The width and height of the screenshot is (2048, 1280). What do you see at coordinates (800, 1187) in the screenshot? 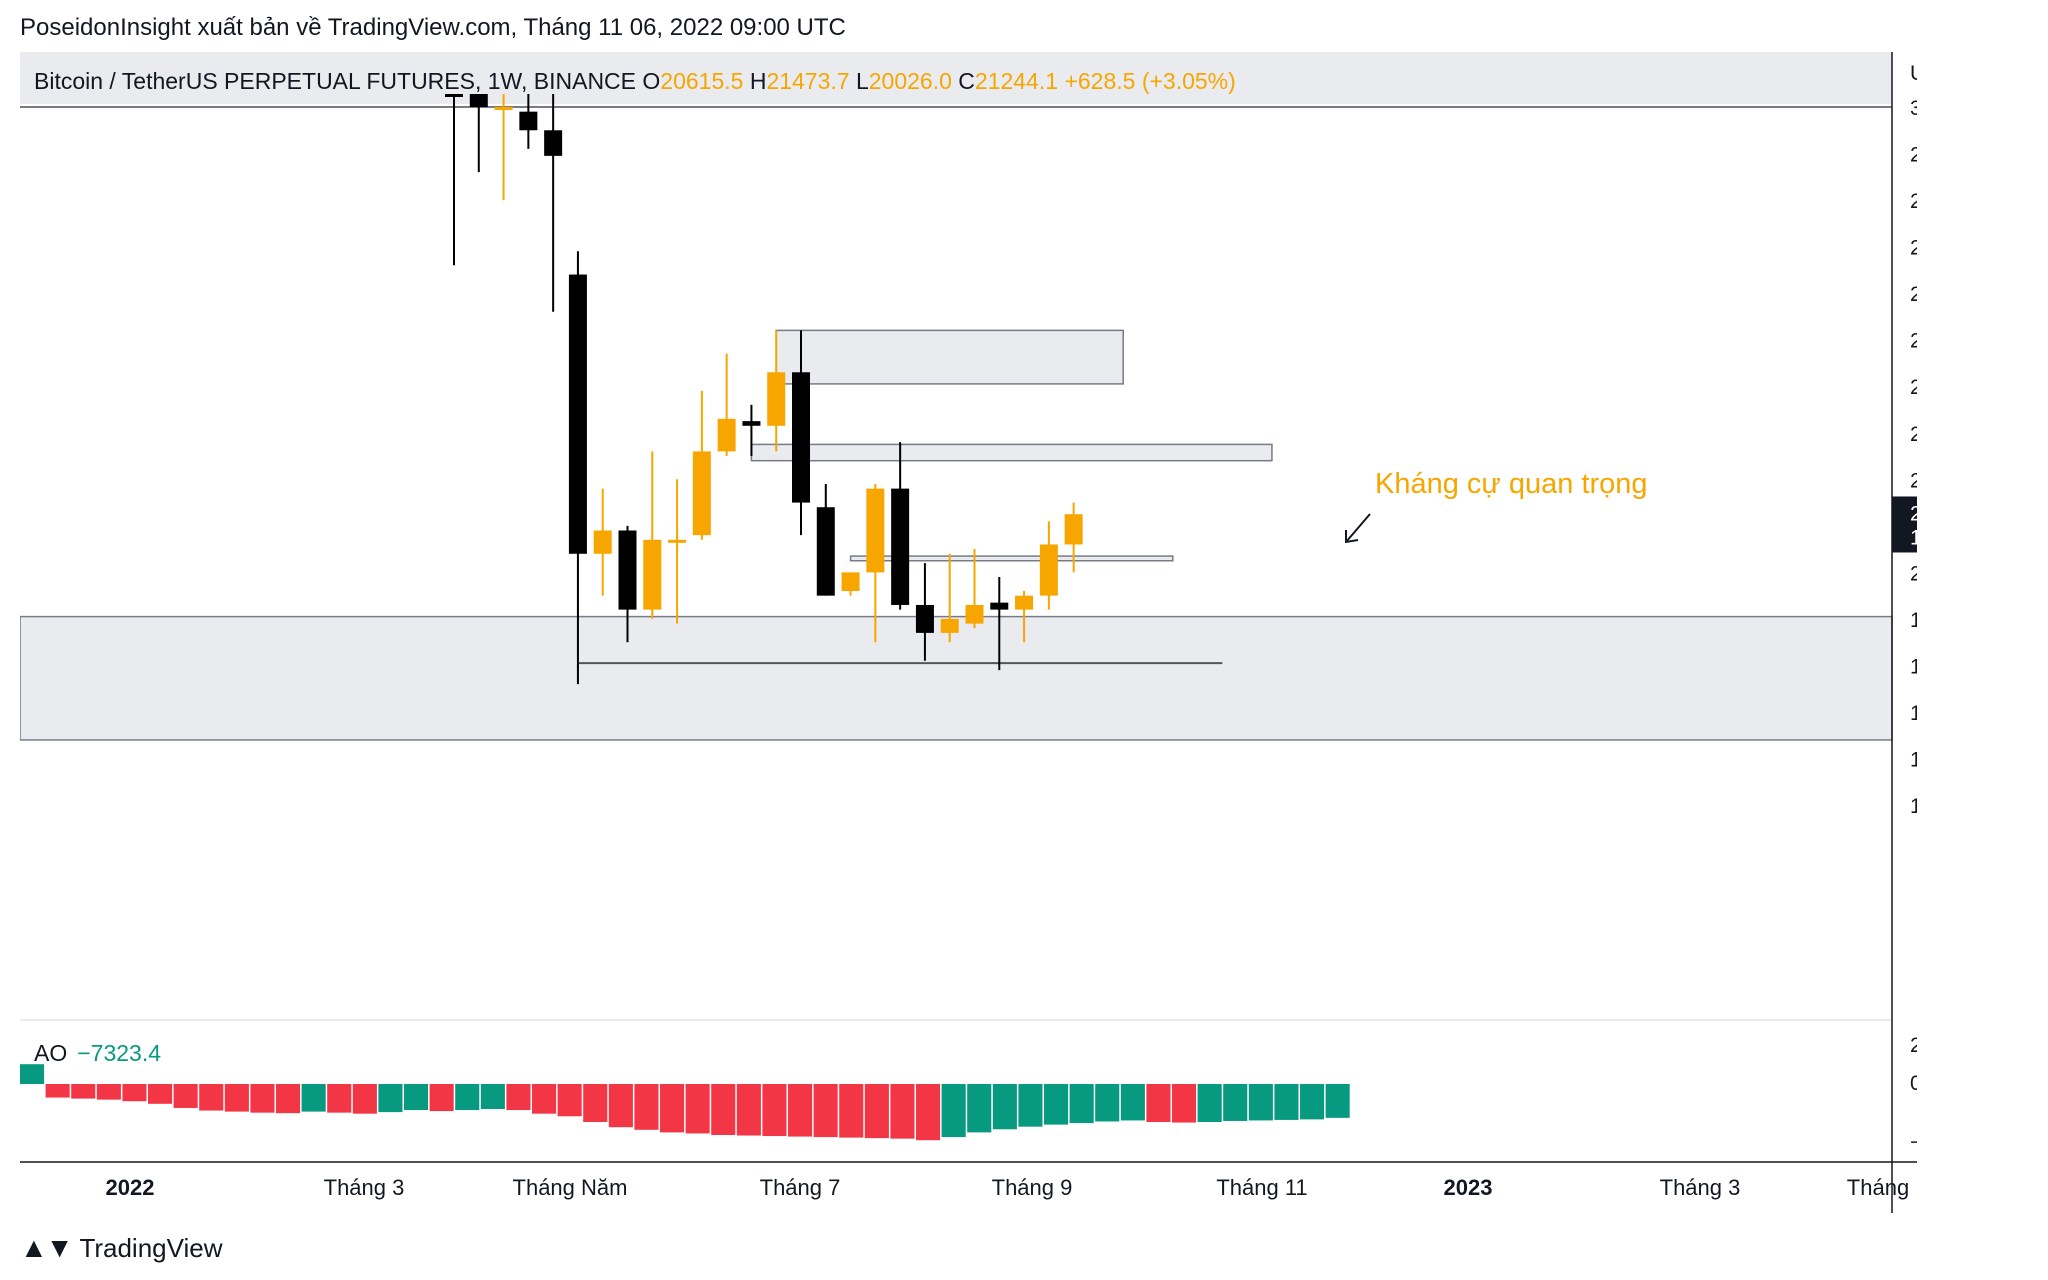
I see `time-tick-3: Tháng 7` at bounding box center [800, 1187].